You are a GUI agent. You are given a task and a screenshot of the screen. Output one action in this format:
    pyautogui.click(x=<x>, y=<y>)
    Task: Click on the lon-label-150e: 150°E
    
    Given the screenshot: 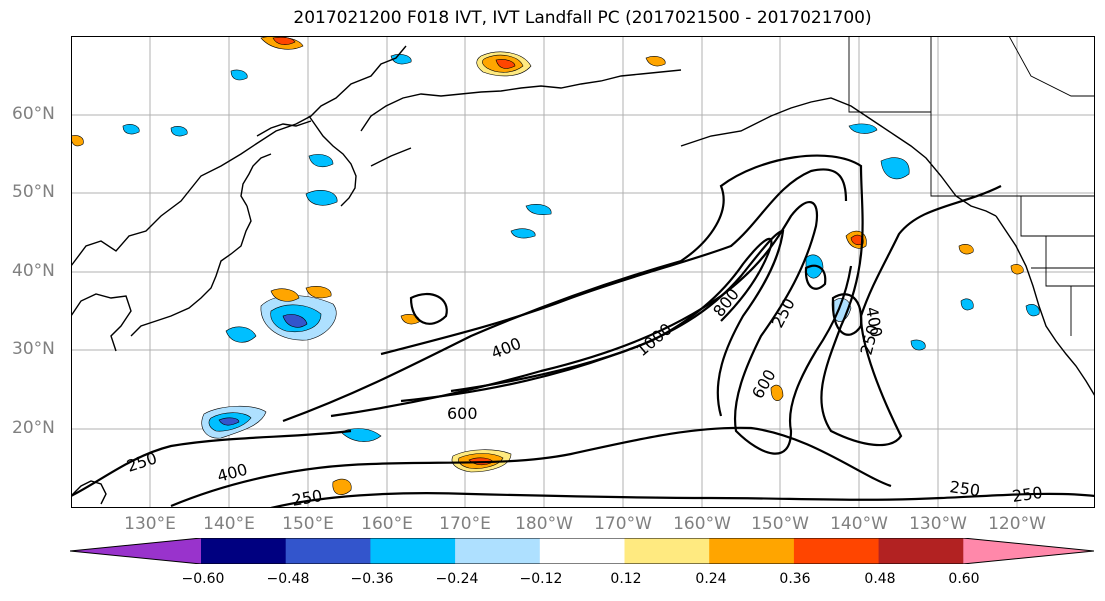 What is the action you would take?
    pyautogui.click(x=308, y=524)
    